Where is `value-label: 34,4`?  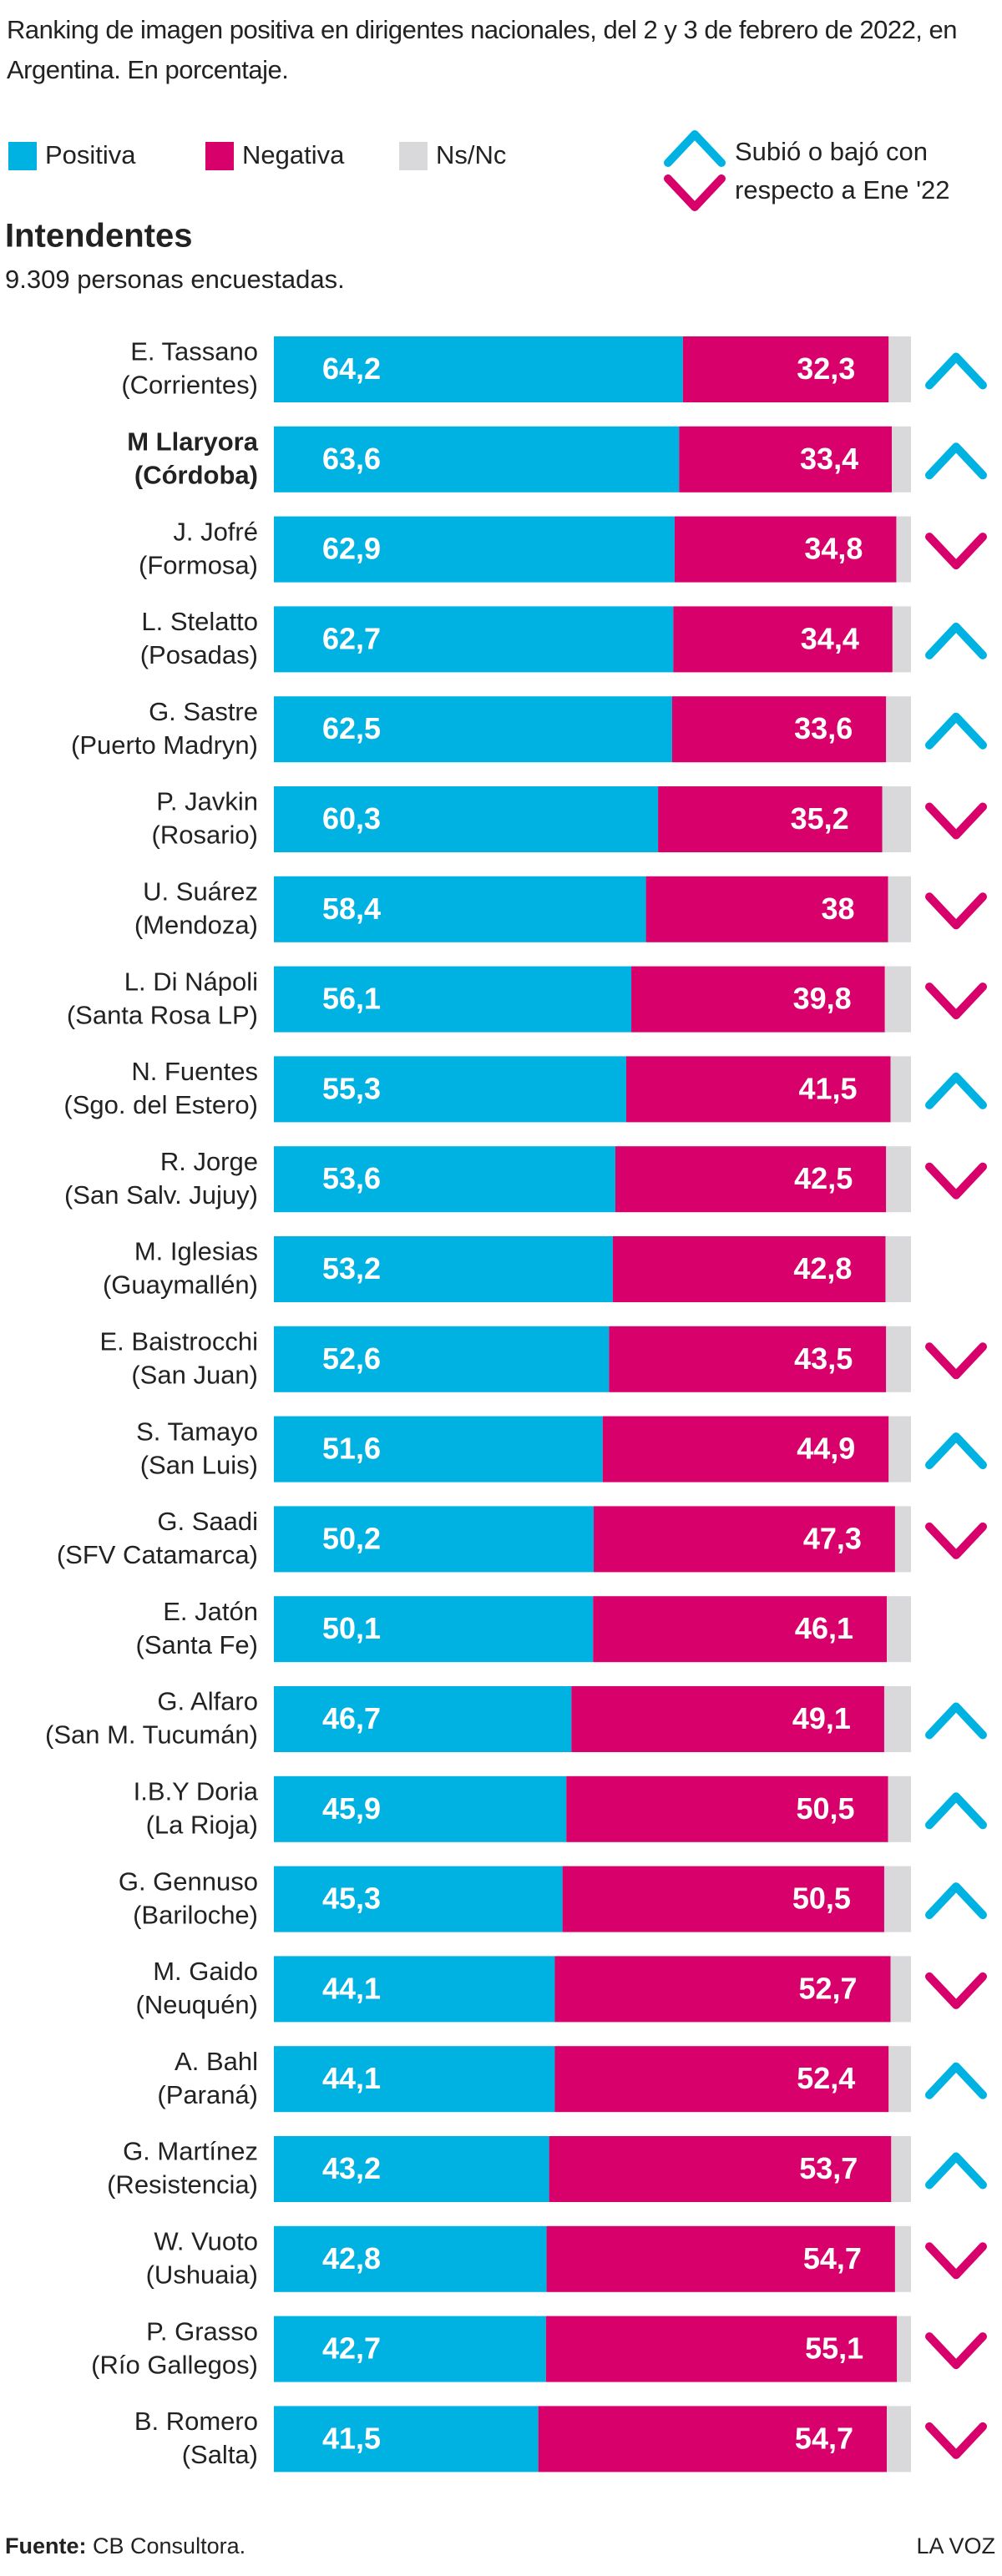
value-label: 34,4 is located at coordinates (830, 638).